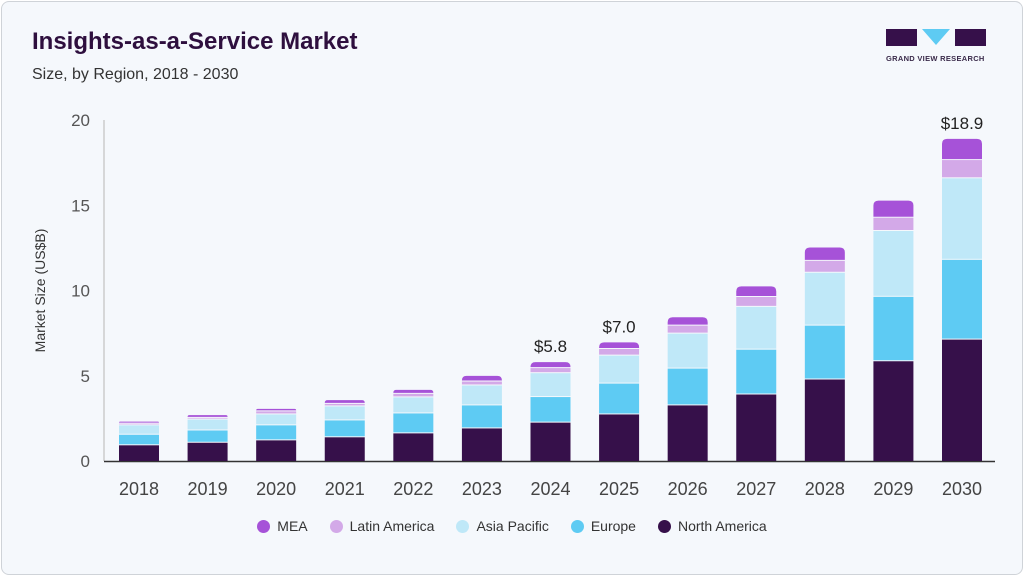  I want to click on x-tick-label: 2022, so click(413, 489).